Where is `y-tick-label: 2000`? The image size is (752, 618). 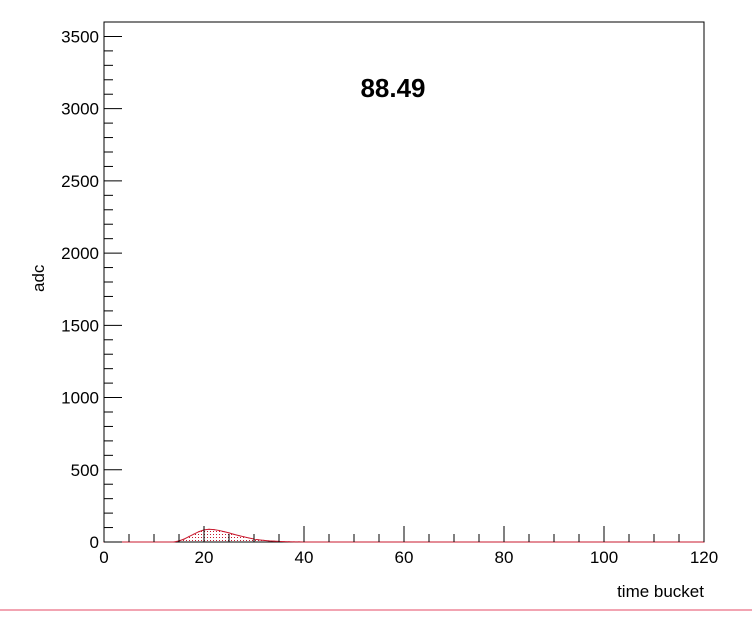
y-tick-label: 2000 is located at coordinates (80, 253).